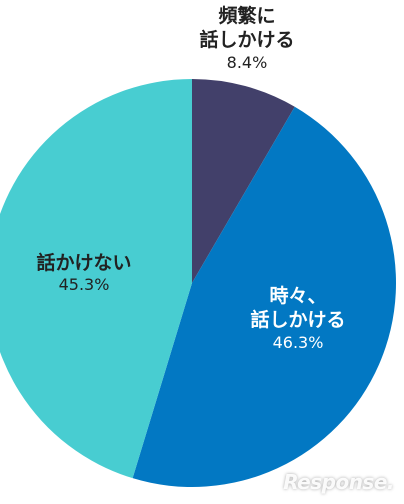  What do you see at coordinates (338, 482) in the screenshot?
I see `response-watermark: Response.` at bounding box center [338, 482].